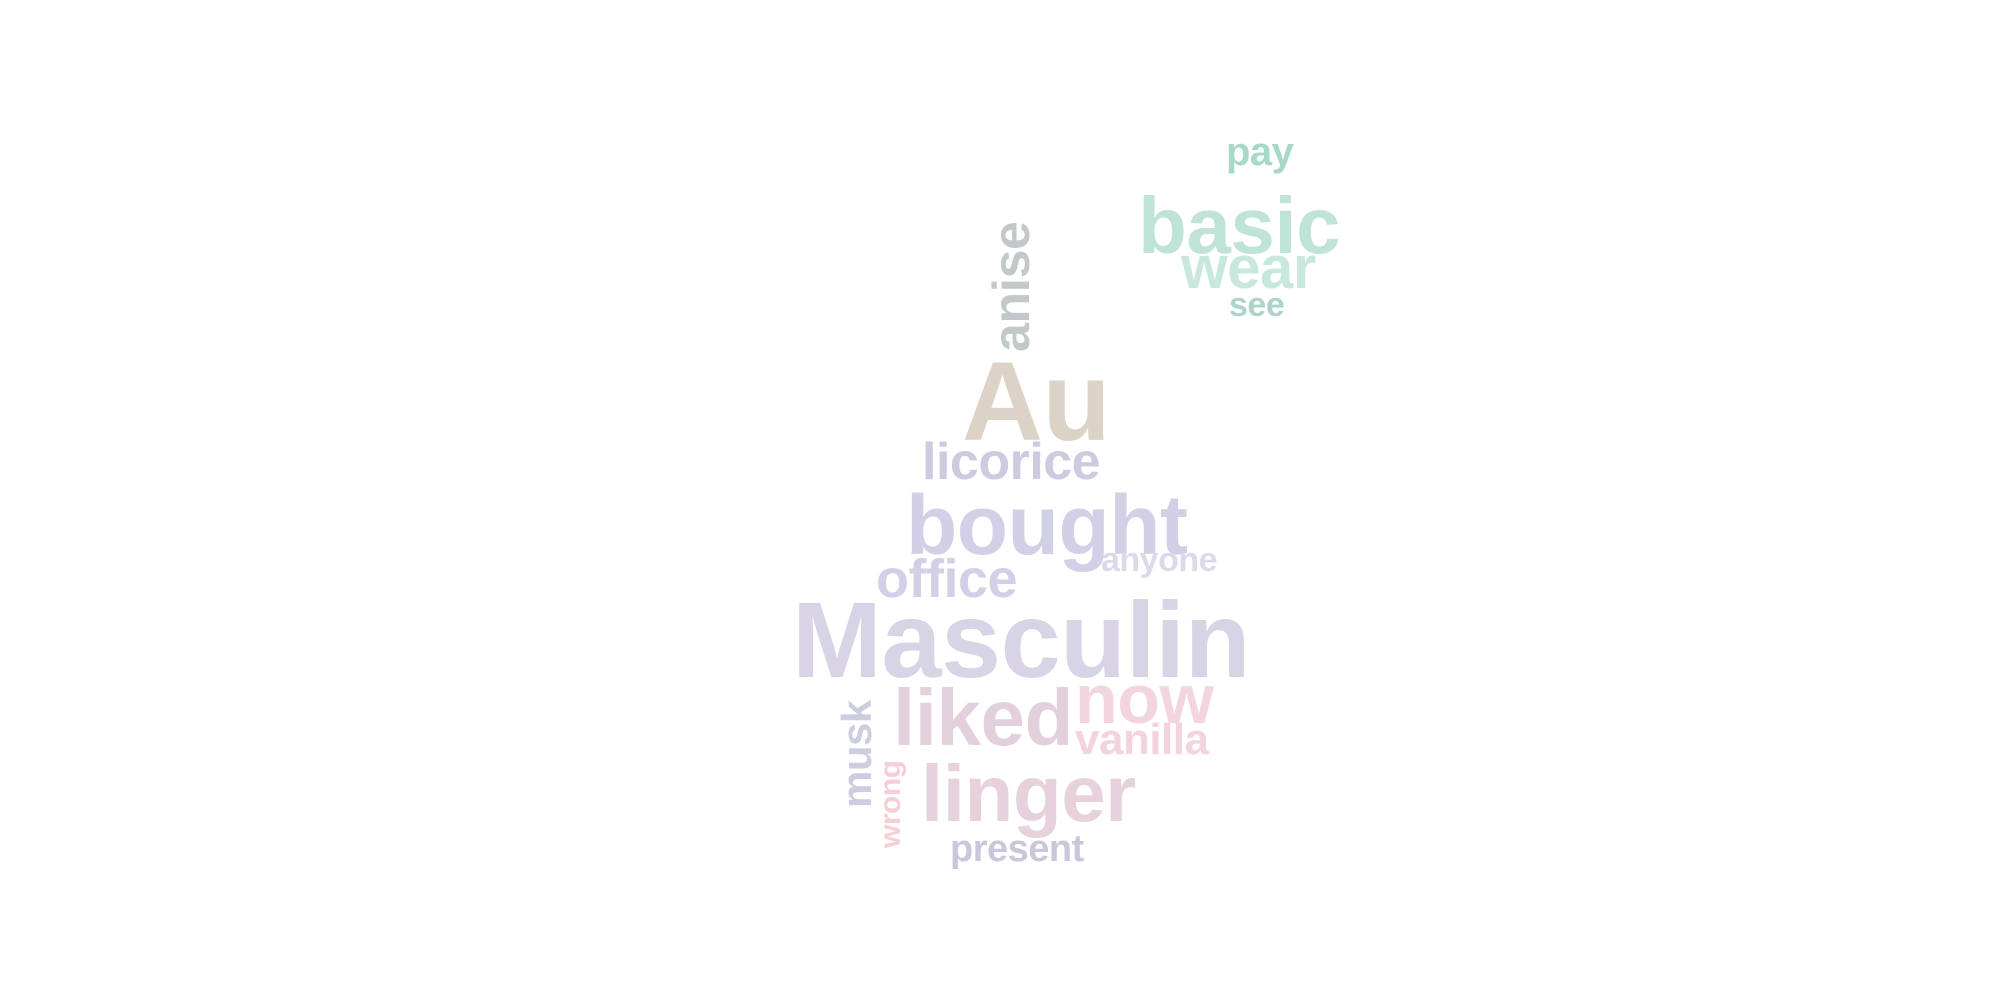  Describe the element at coordinates (1248, 267) in the screenshot. I see `word-wear: wear` at that location.